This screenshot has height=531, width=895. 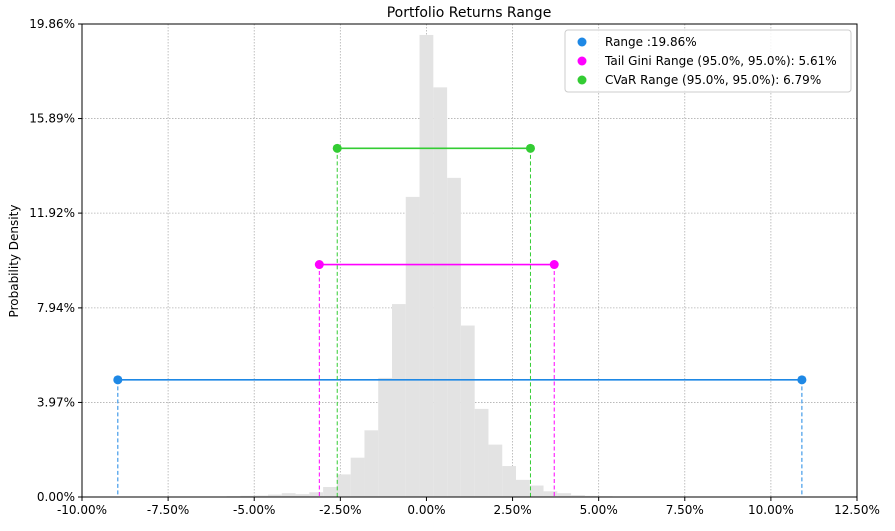 What do you see at coordinates (56, 402) in the screenshot?
I see `y-tick-label: 3.97%` at bounding box center [56, 402].